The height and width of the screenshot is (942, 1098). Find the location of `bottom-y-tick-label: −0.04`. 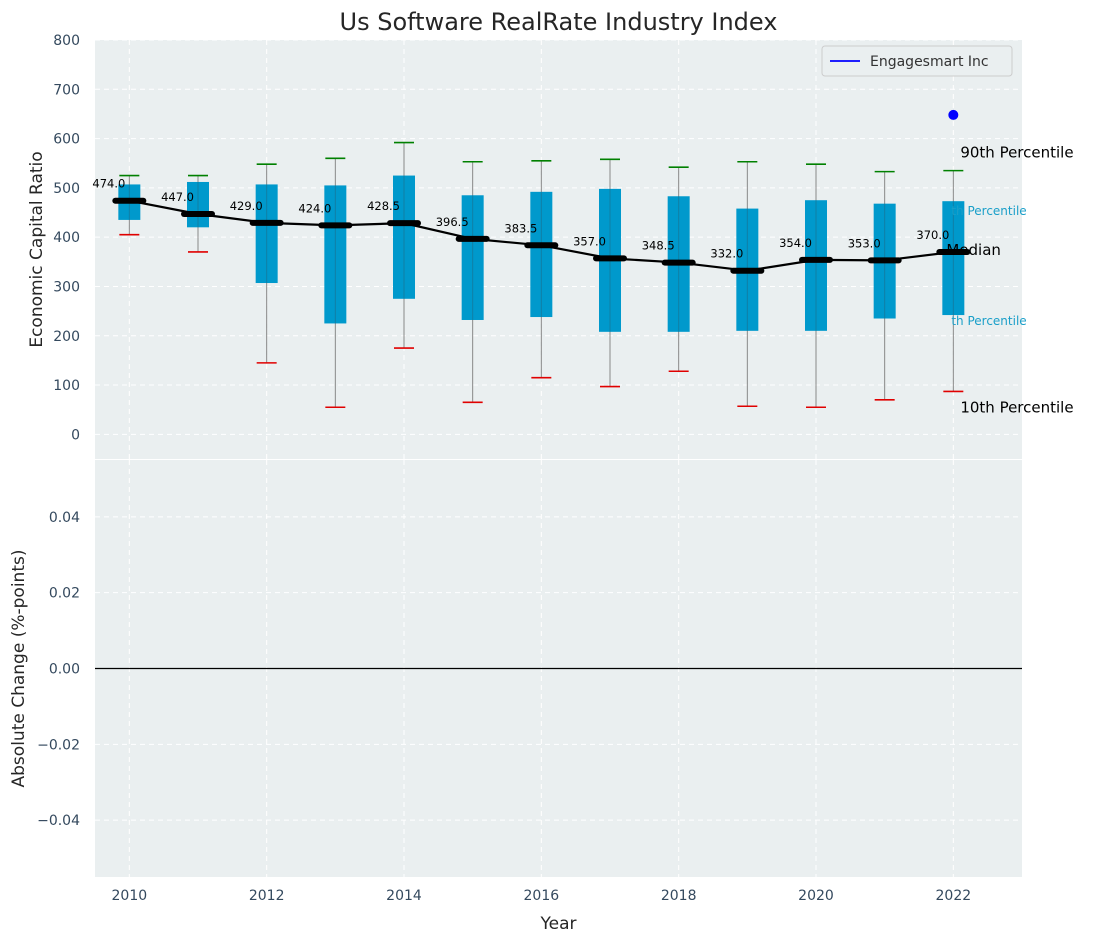

bottom-y-tick-label: −0.04 is located at coordinates (58, 821).